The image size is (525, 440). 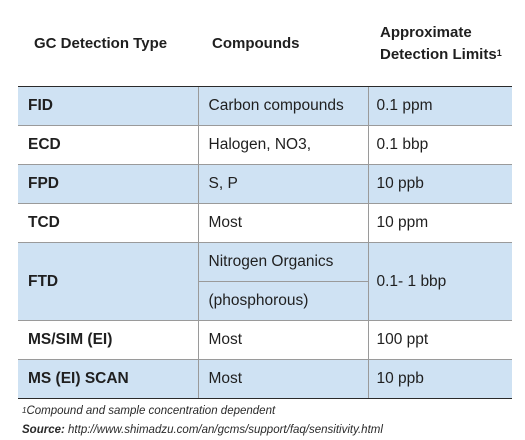 What do you see at coordinates (440, 340) in the screenshot?
I see `limit-cell: 100 ppt` at bounding box center [440, 340].